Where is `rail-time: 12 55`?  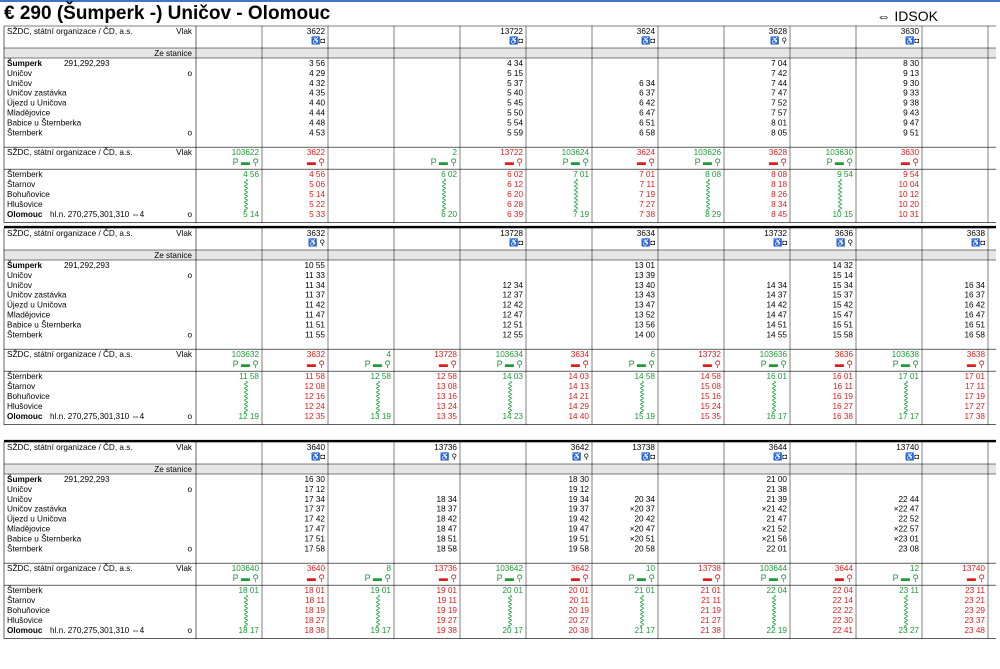 rail-time: 12 55 is located at coordinates (513, 334).